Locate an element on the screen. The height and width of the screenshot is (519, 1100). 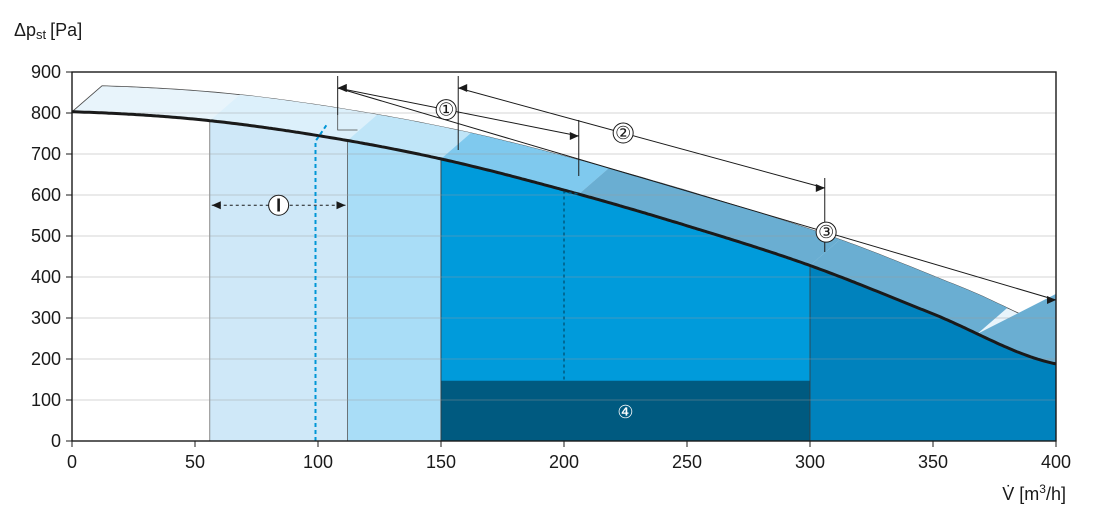
arrow-left-I is located at coordinates (216, 205).